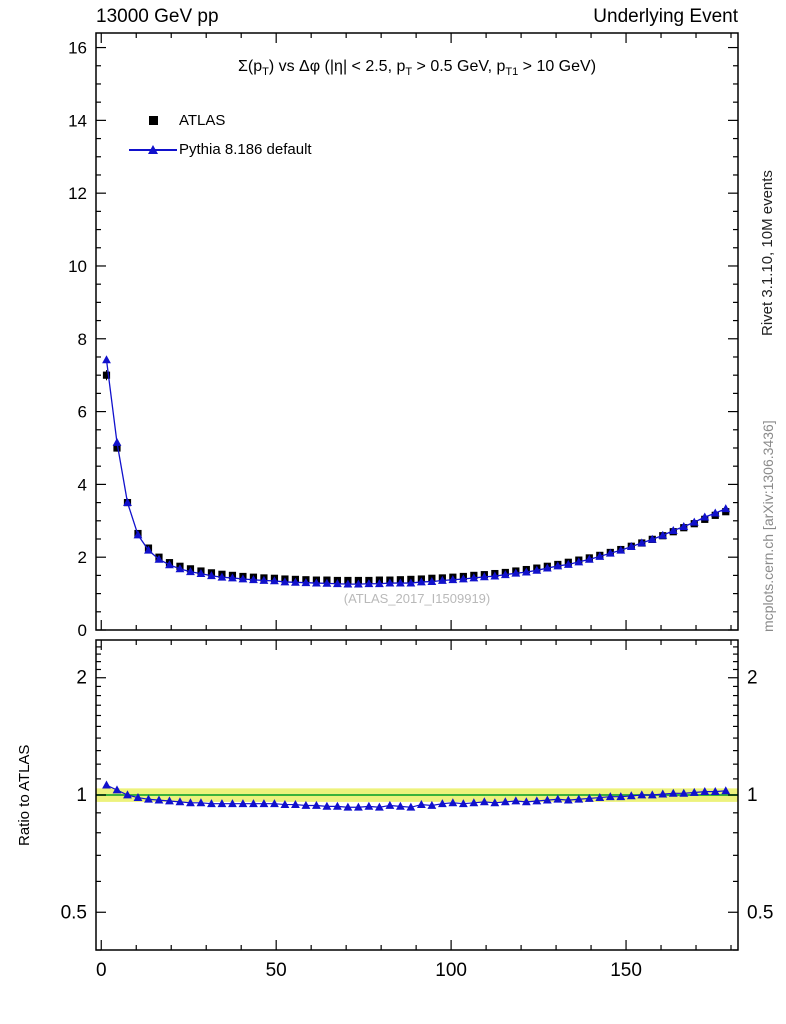 The width and height of the screenshot is (786, 1024). What do you see at coordinates (82, 412) in the screenshot?
I see `svg-text: 6` at bounding box center [82, 412].